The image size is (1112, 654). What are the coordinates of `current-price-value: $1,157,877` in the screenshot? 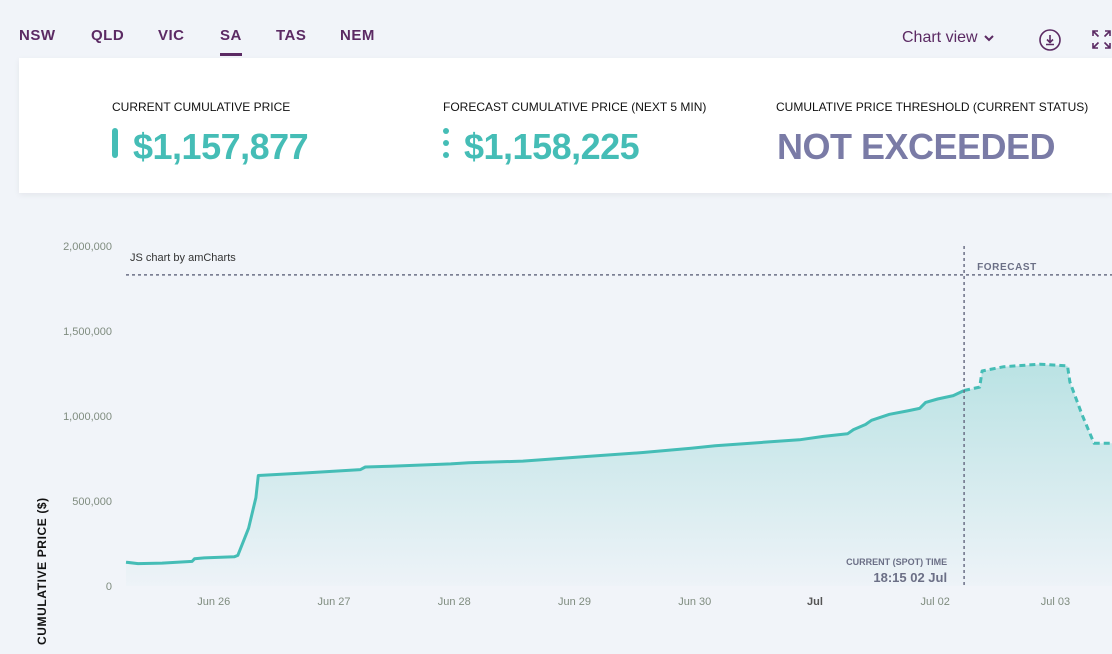 It's located at (221, 146).